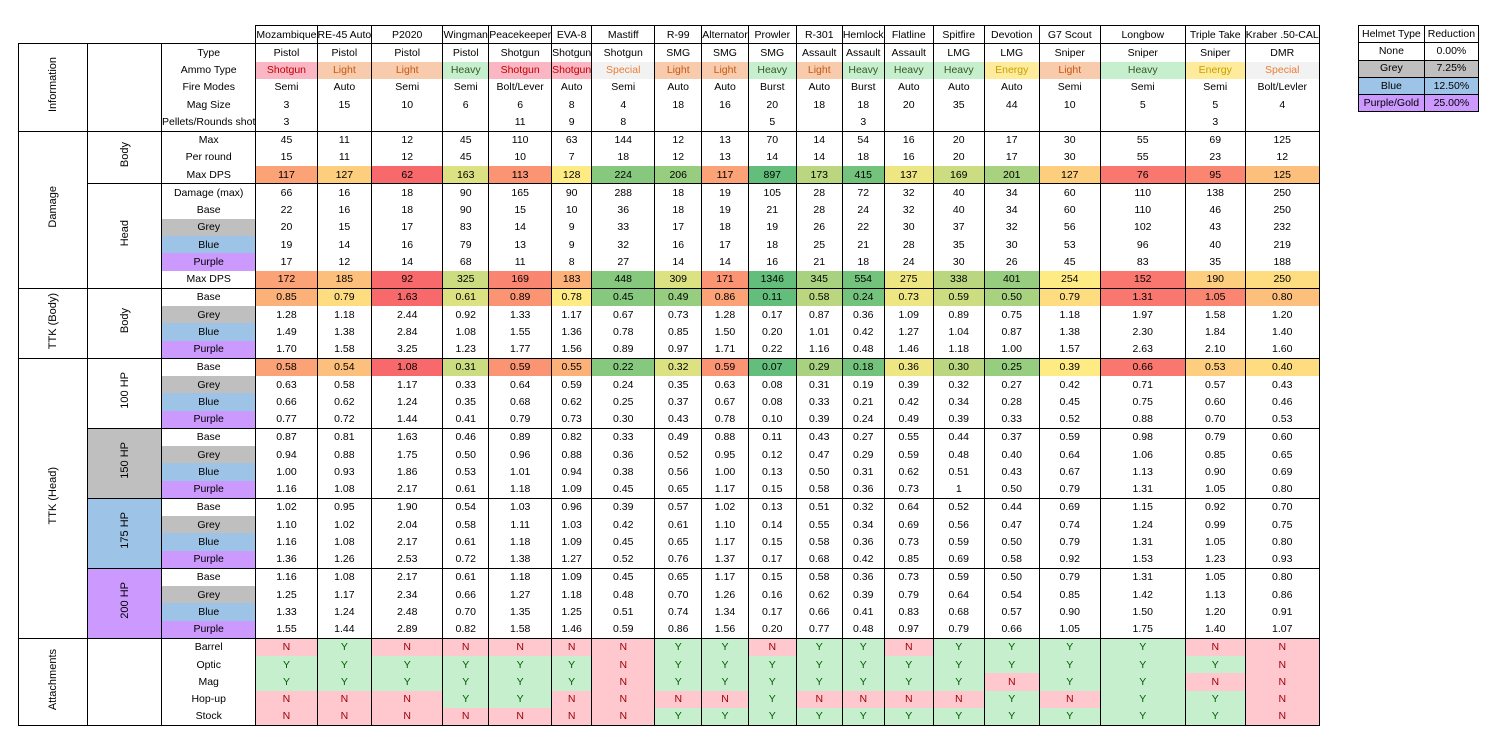  What do you see at coordinates (209, 279) in the screenshot?
I see `row-label: Max DPS` at bounding box center [209, 279].